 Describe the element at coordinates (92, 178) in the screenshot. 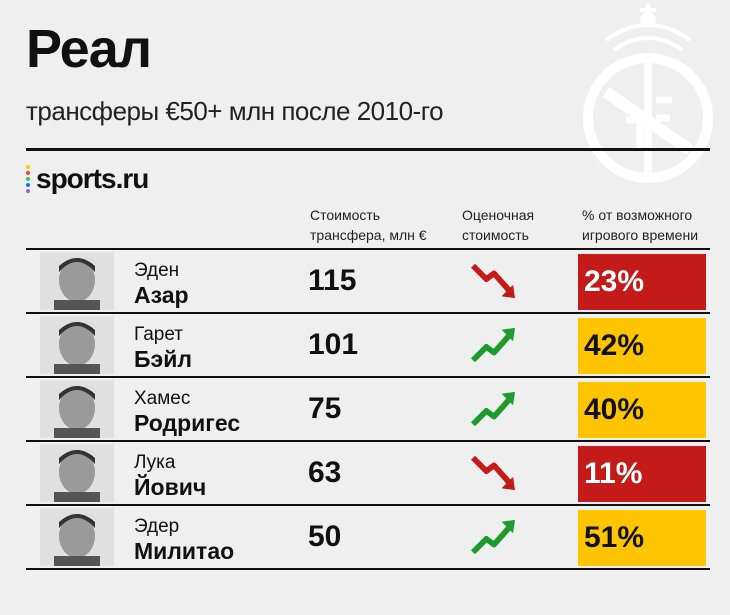

I see `brand-name: sports.ru` at that location.